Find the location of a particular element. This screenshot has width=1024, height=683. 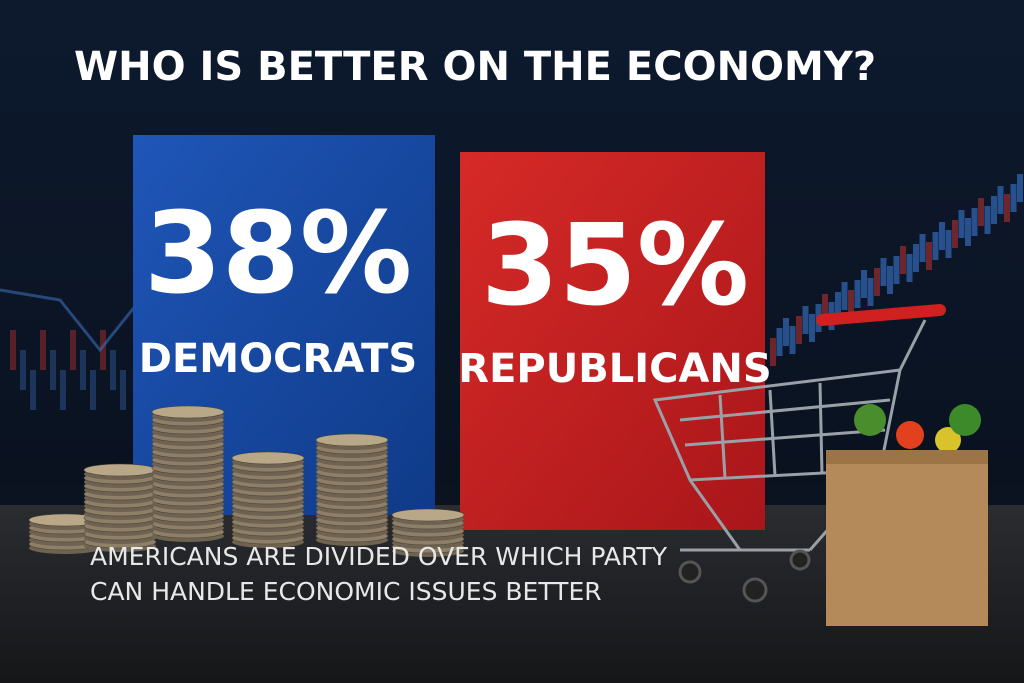

coin-stacks is located at coordinates (246, 481).